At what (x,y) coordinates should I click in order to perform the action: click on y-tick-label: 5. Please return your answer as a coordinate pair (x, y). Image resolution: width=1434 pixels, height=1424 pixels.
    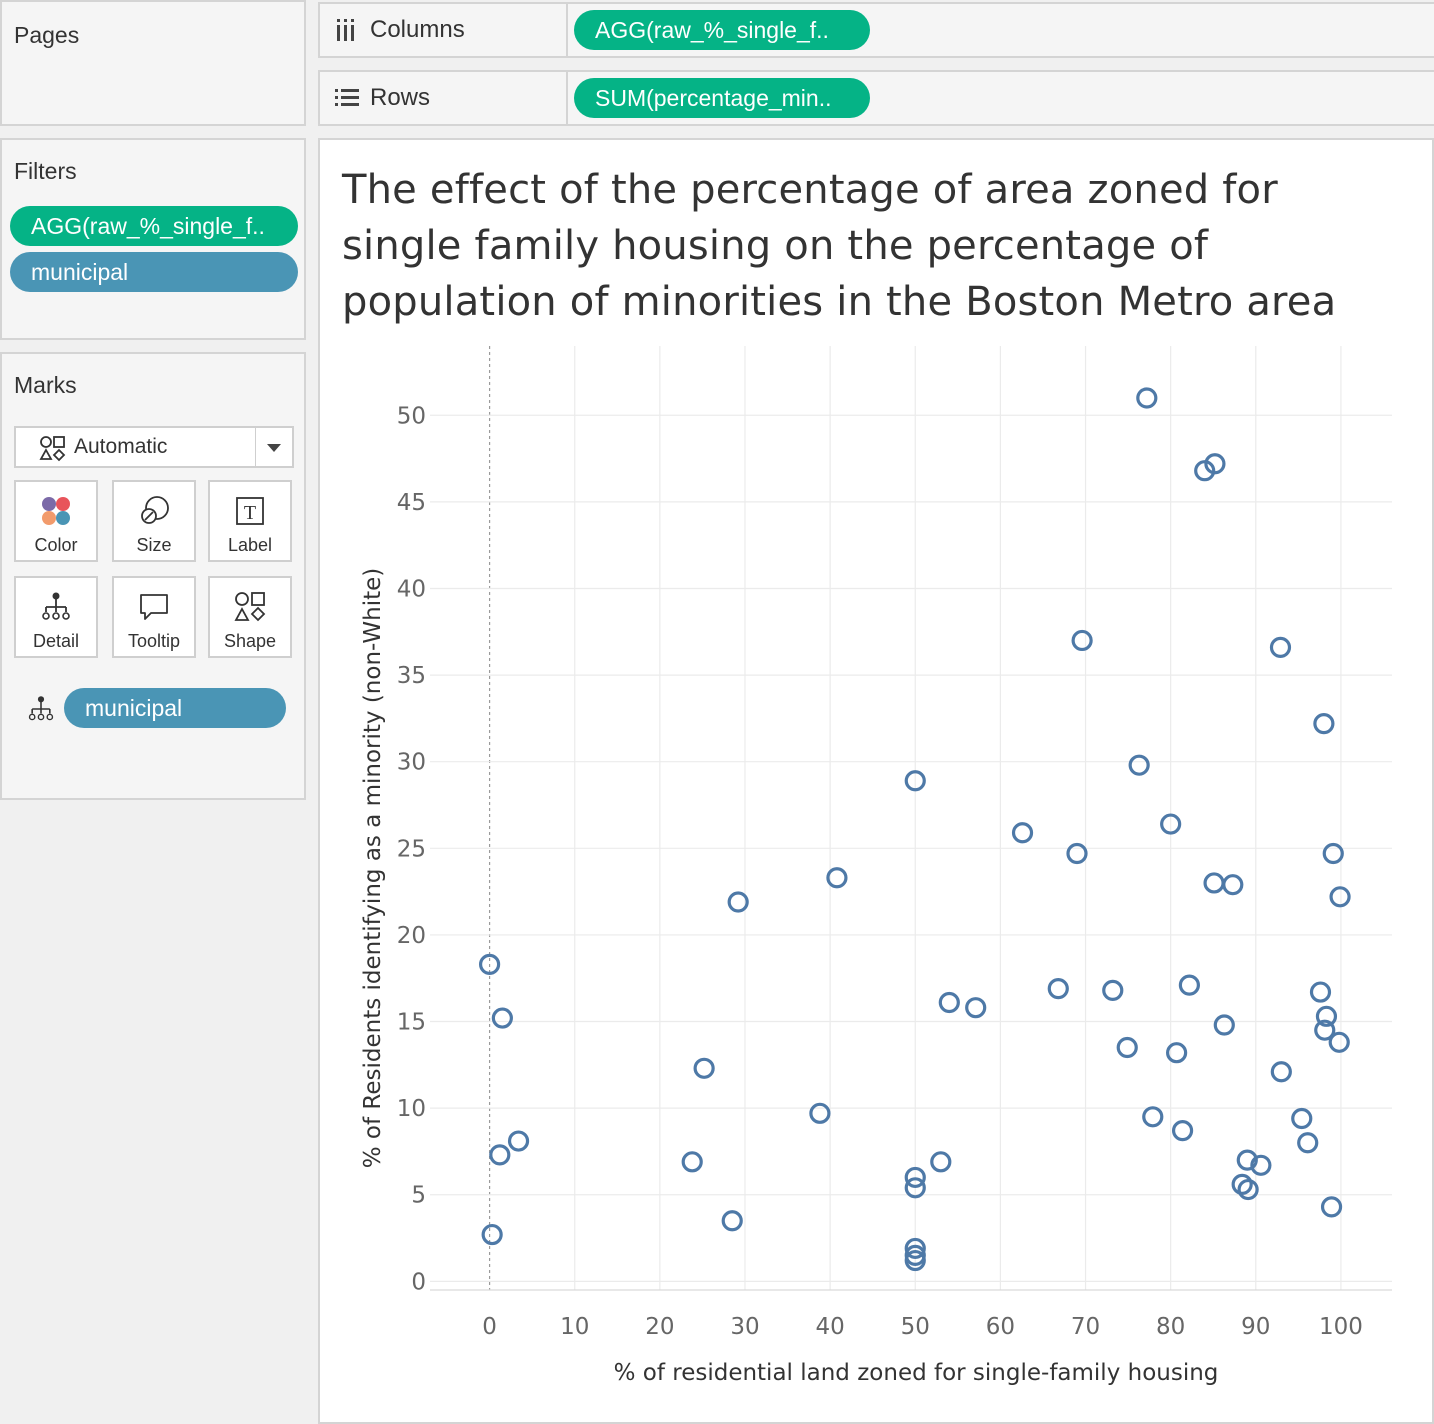
    Looking at the image, I should click on (418, 1196).